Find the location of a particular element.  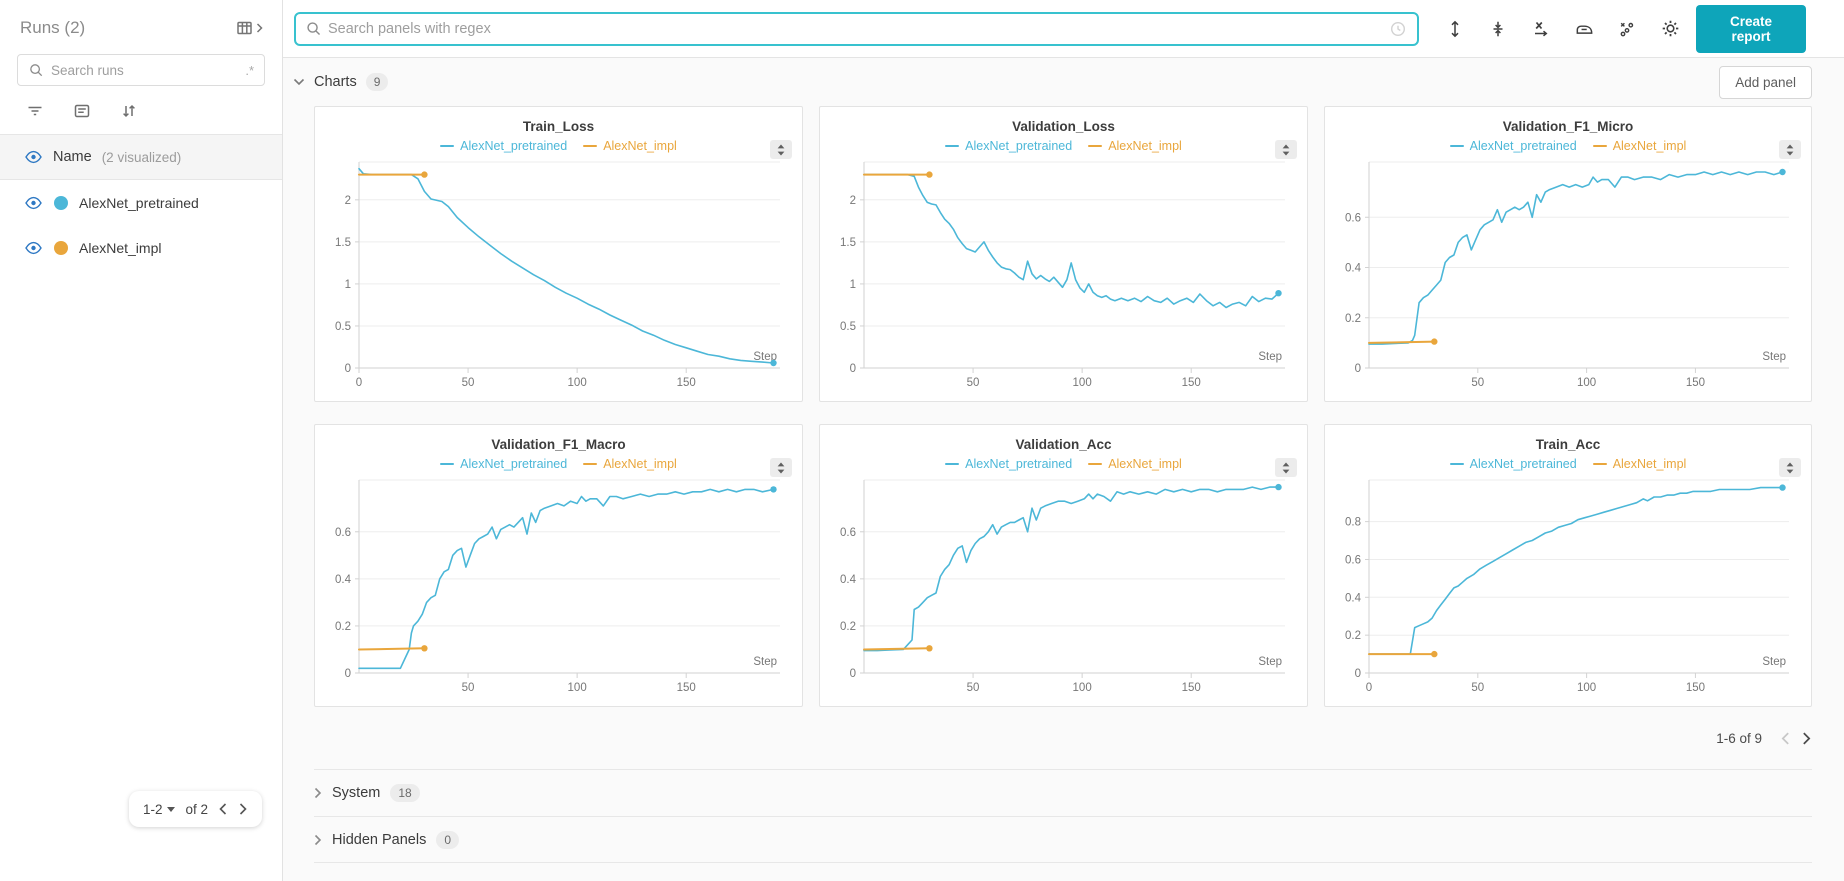

svg-text: 0.6 is located at coordinates (1353, 560).